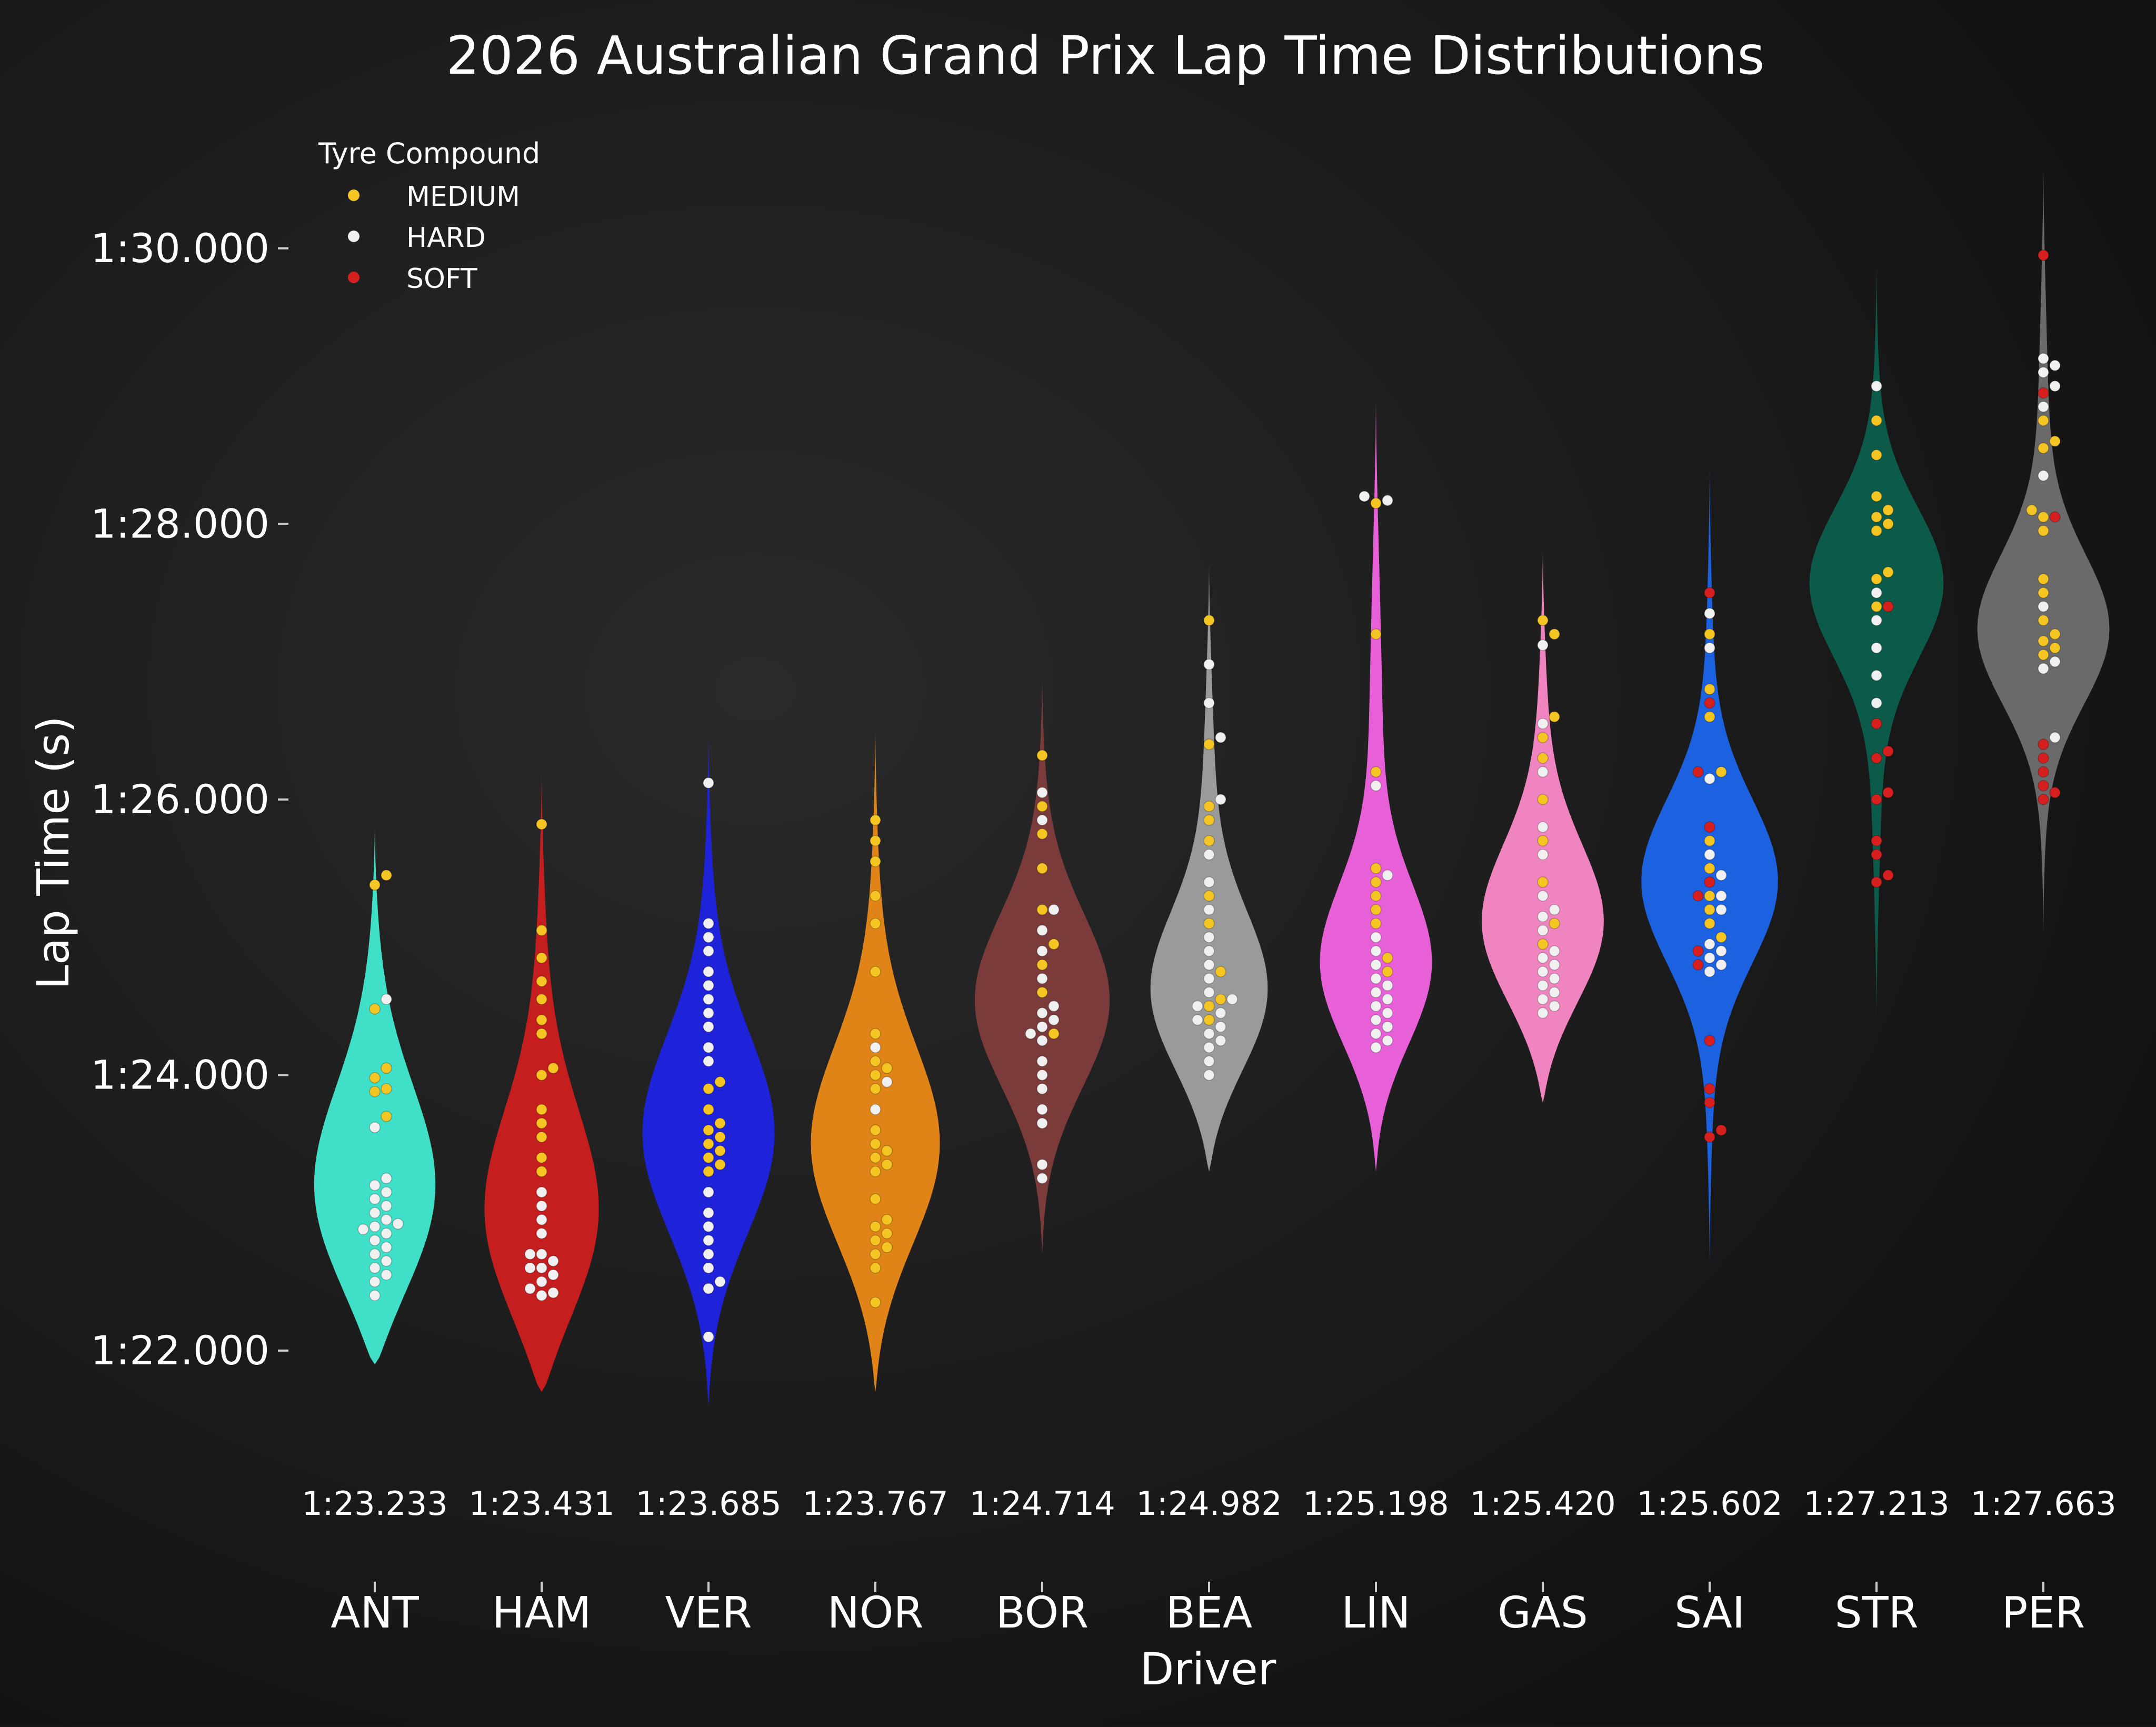 This screenshot has height=1727, width=2156. What do you see at coordinates (2043, 551) in the screenshot?
I see `violin-per` at bounding box center [2043, 551].